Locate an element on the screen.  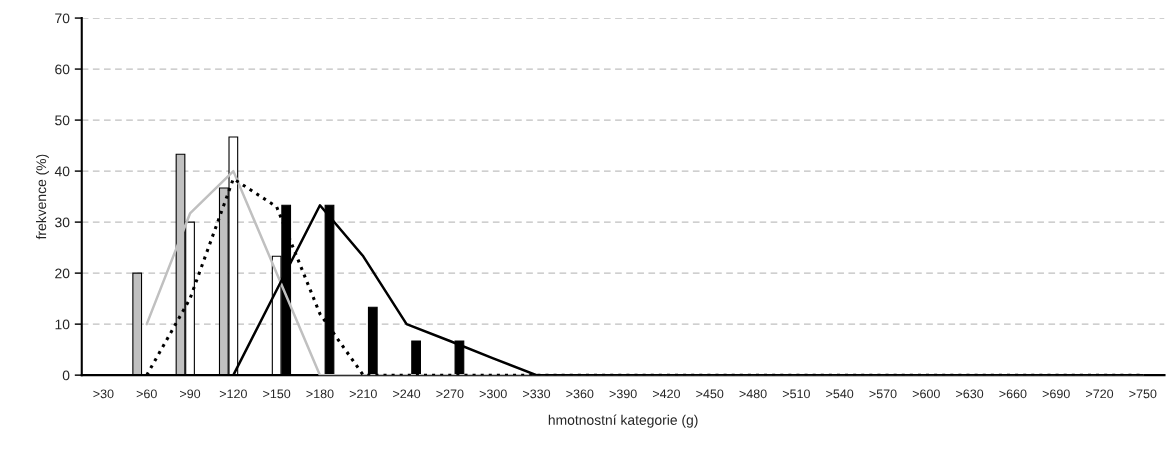
x-tick-label: >630 is located at coordinates (970, 394).